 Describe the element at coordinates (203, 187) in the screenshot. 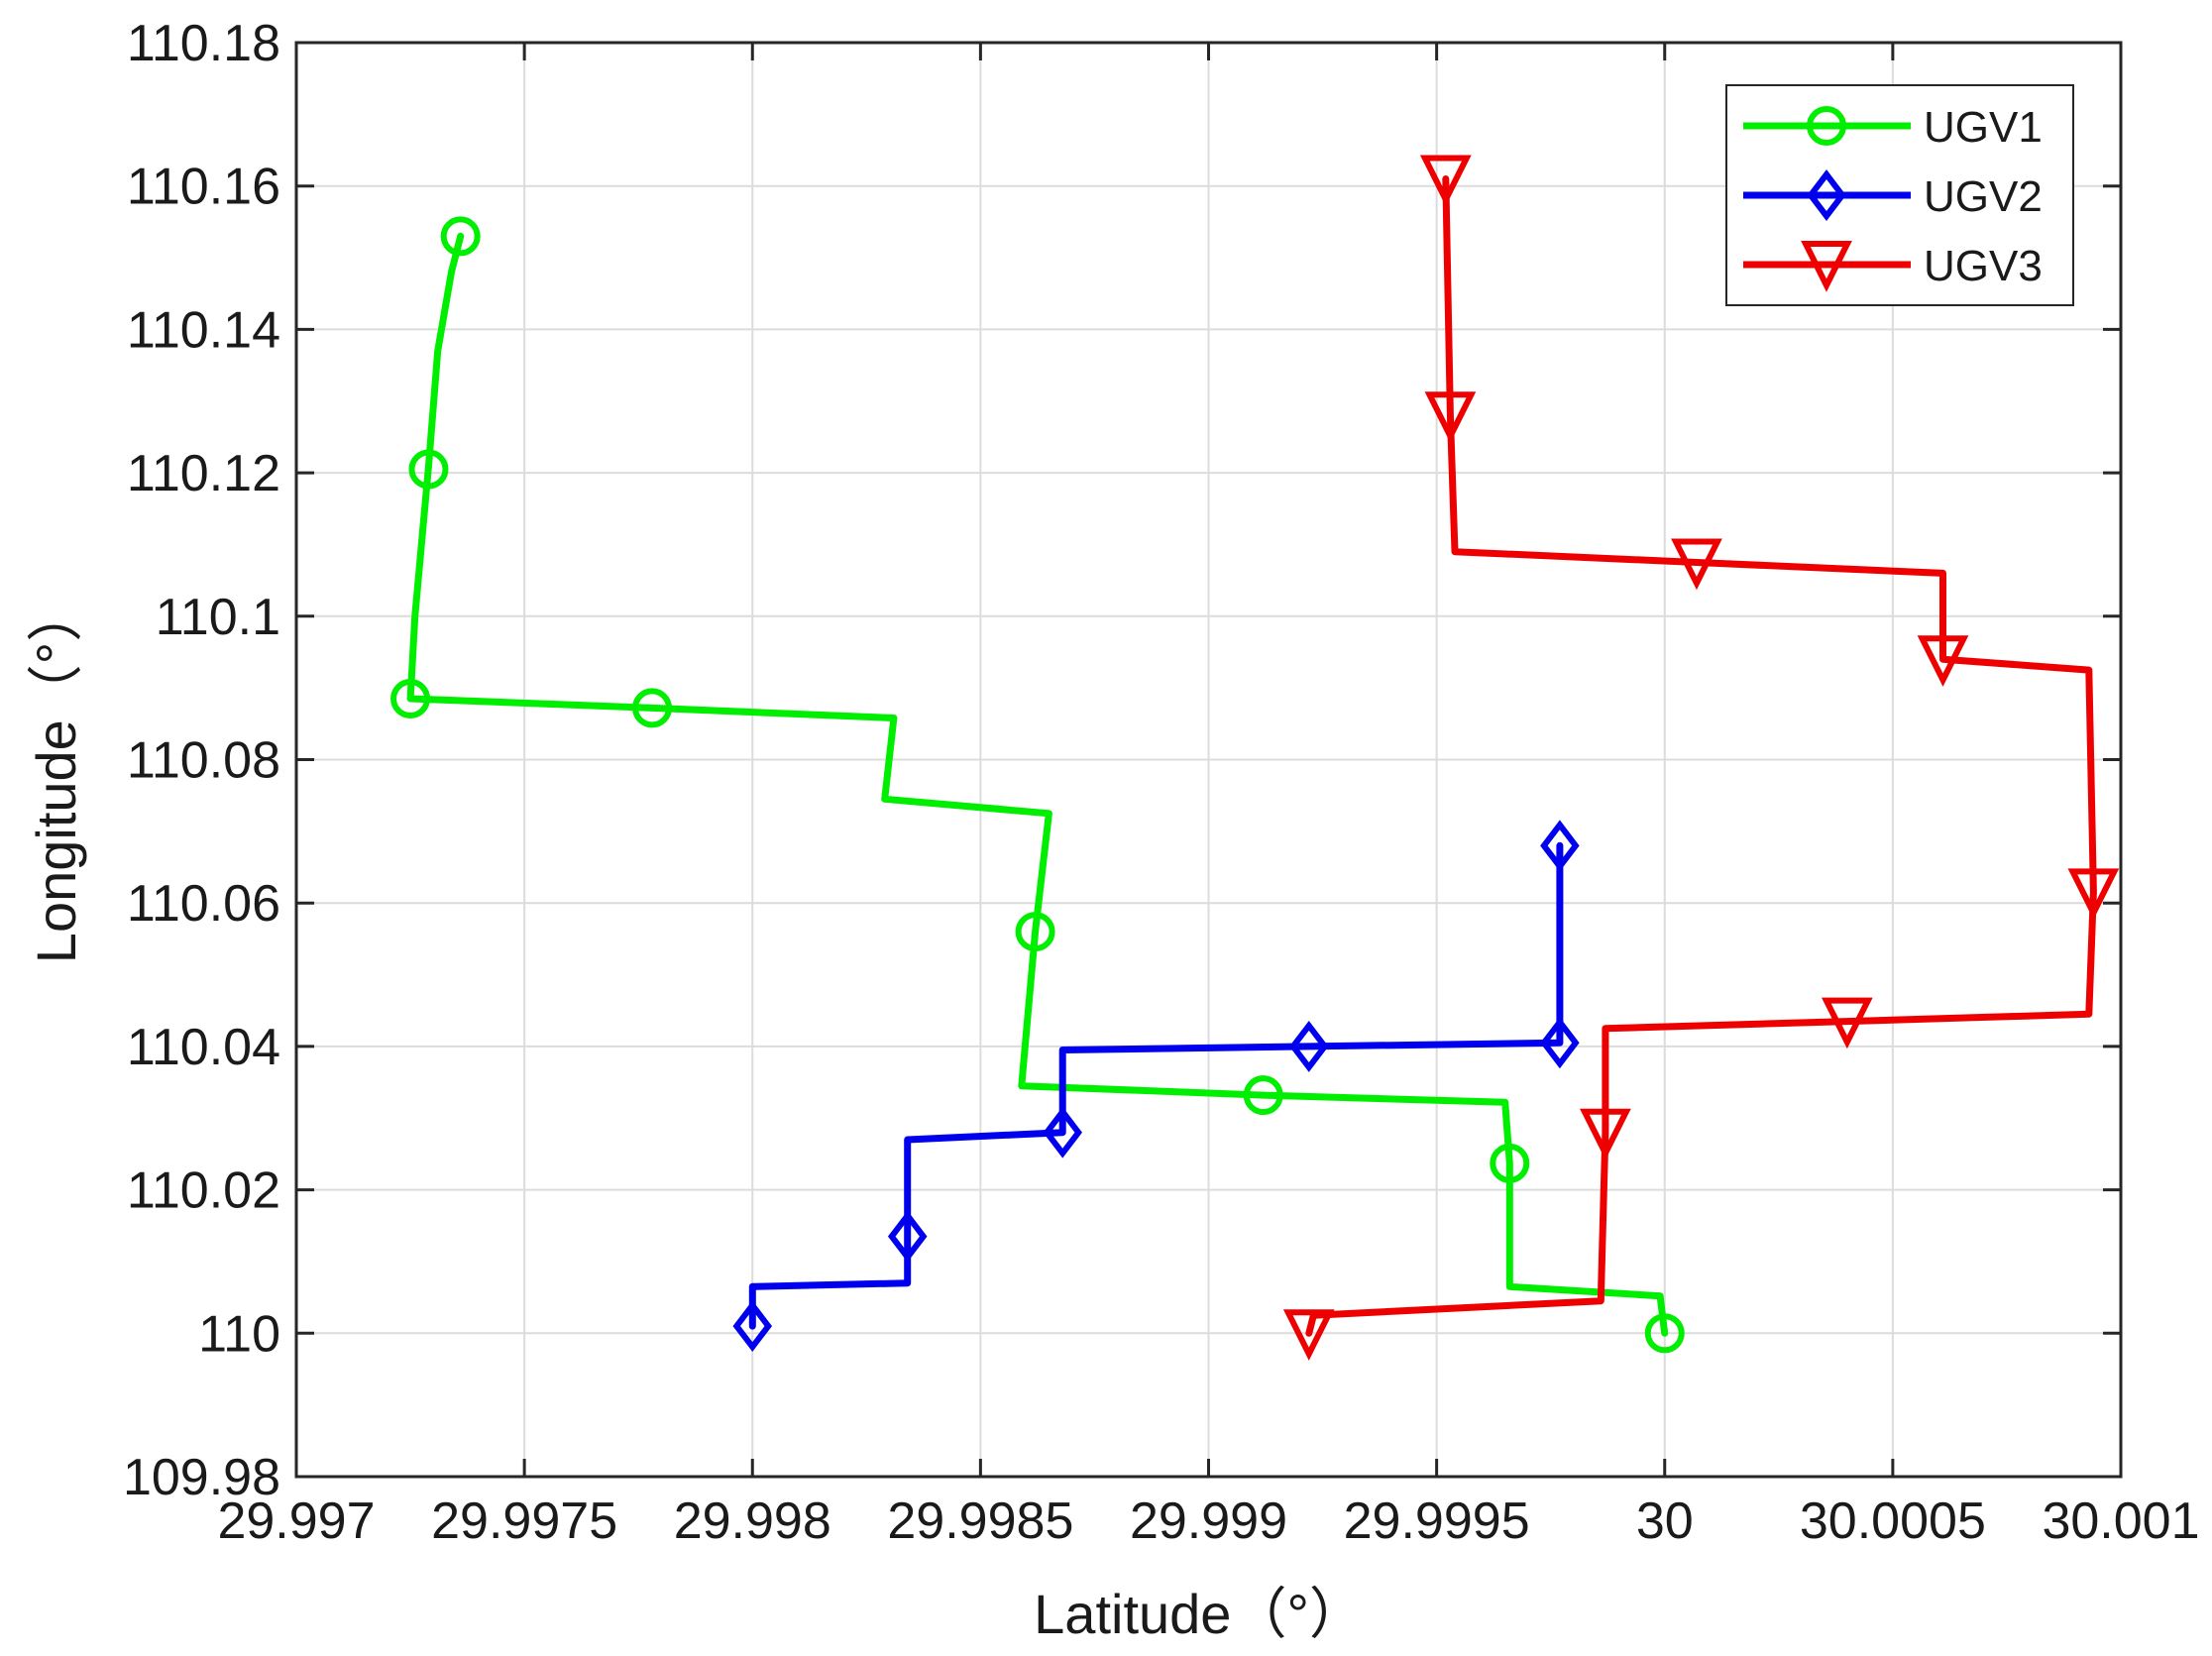

I see `y-tick-label: 110.16` at that location.